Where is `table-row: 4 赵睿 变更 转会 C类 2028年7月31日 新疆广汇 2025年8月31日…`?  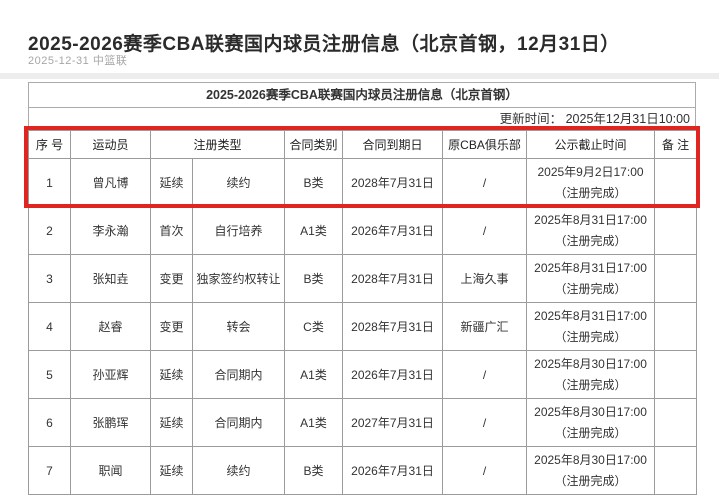 table-row: 4 赵睿 变更 转会 C类 2028年7月31日 新疆广汇 2025年8月31日… is located at coordinates (363, 326).